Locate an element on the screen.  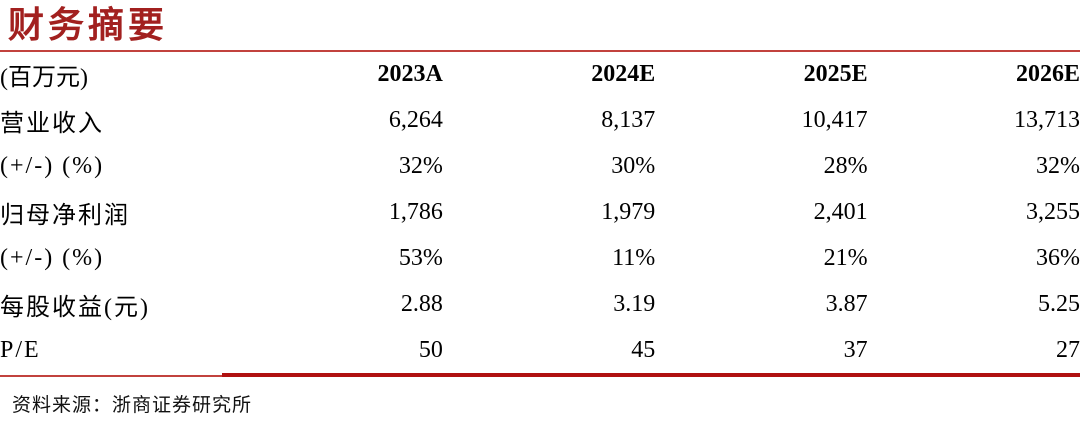
table-cell: 36% is located at coordinates (1058, 257).